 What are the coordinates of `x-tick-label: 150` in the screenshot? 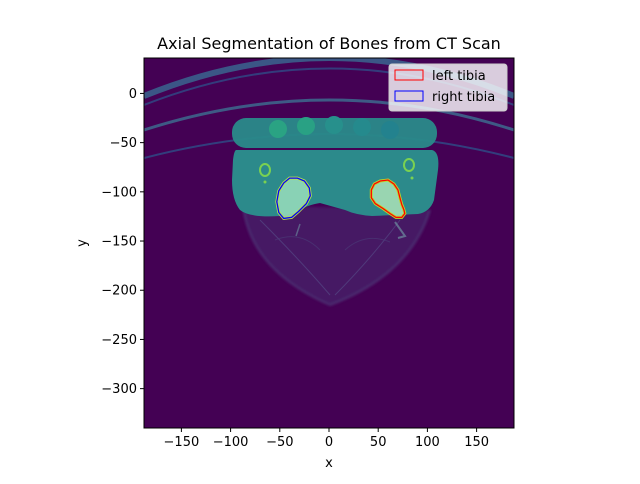 It's located at (476, 442).